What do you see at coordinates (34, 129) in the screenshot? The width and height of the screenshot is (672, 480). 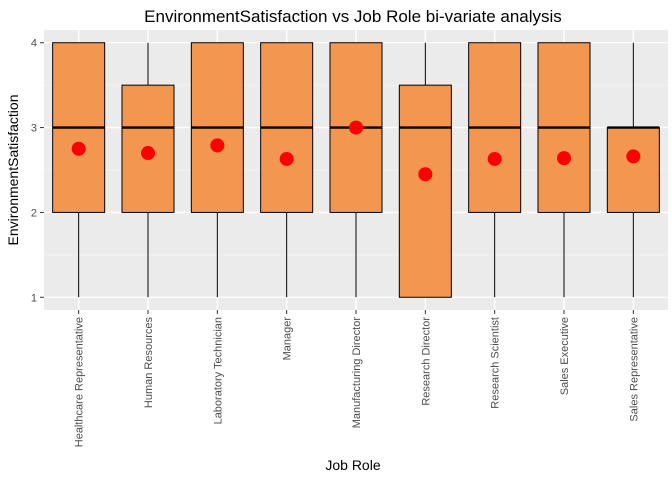 I see `y-tick-label: 3` at bounding box center [34, 129].